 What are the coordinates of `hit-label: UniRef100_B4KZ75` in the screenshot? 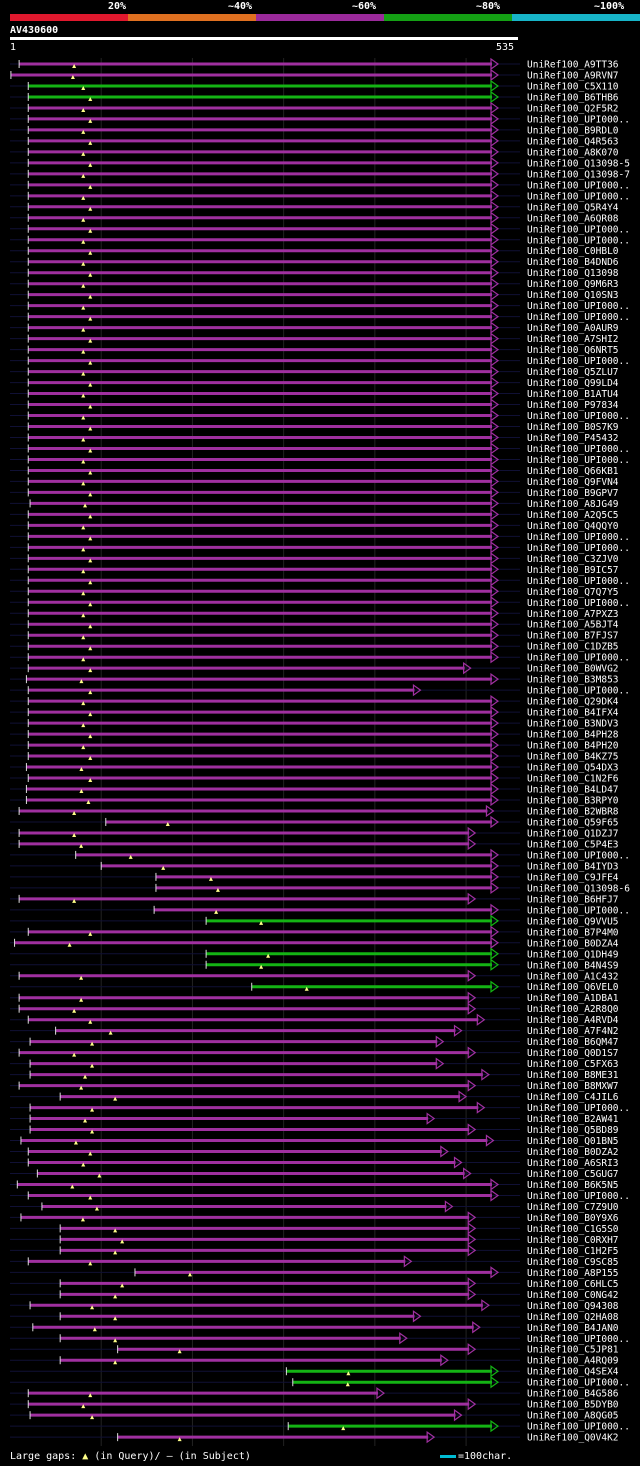 It's located at (573, 757).